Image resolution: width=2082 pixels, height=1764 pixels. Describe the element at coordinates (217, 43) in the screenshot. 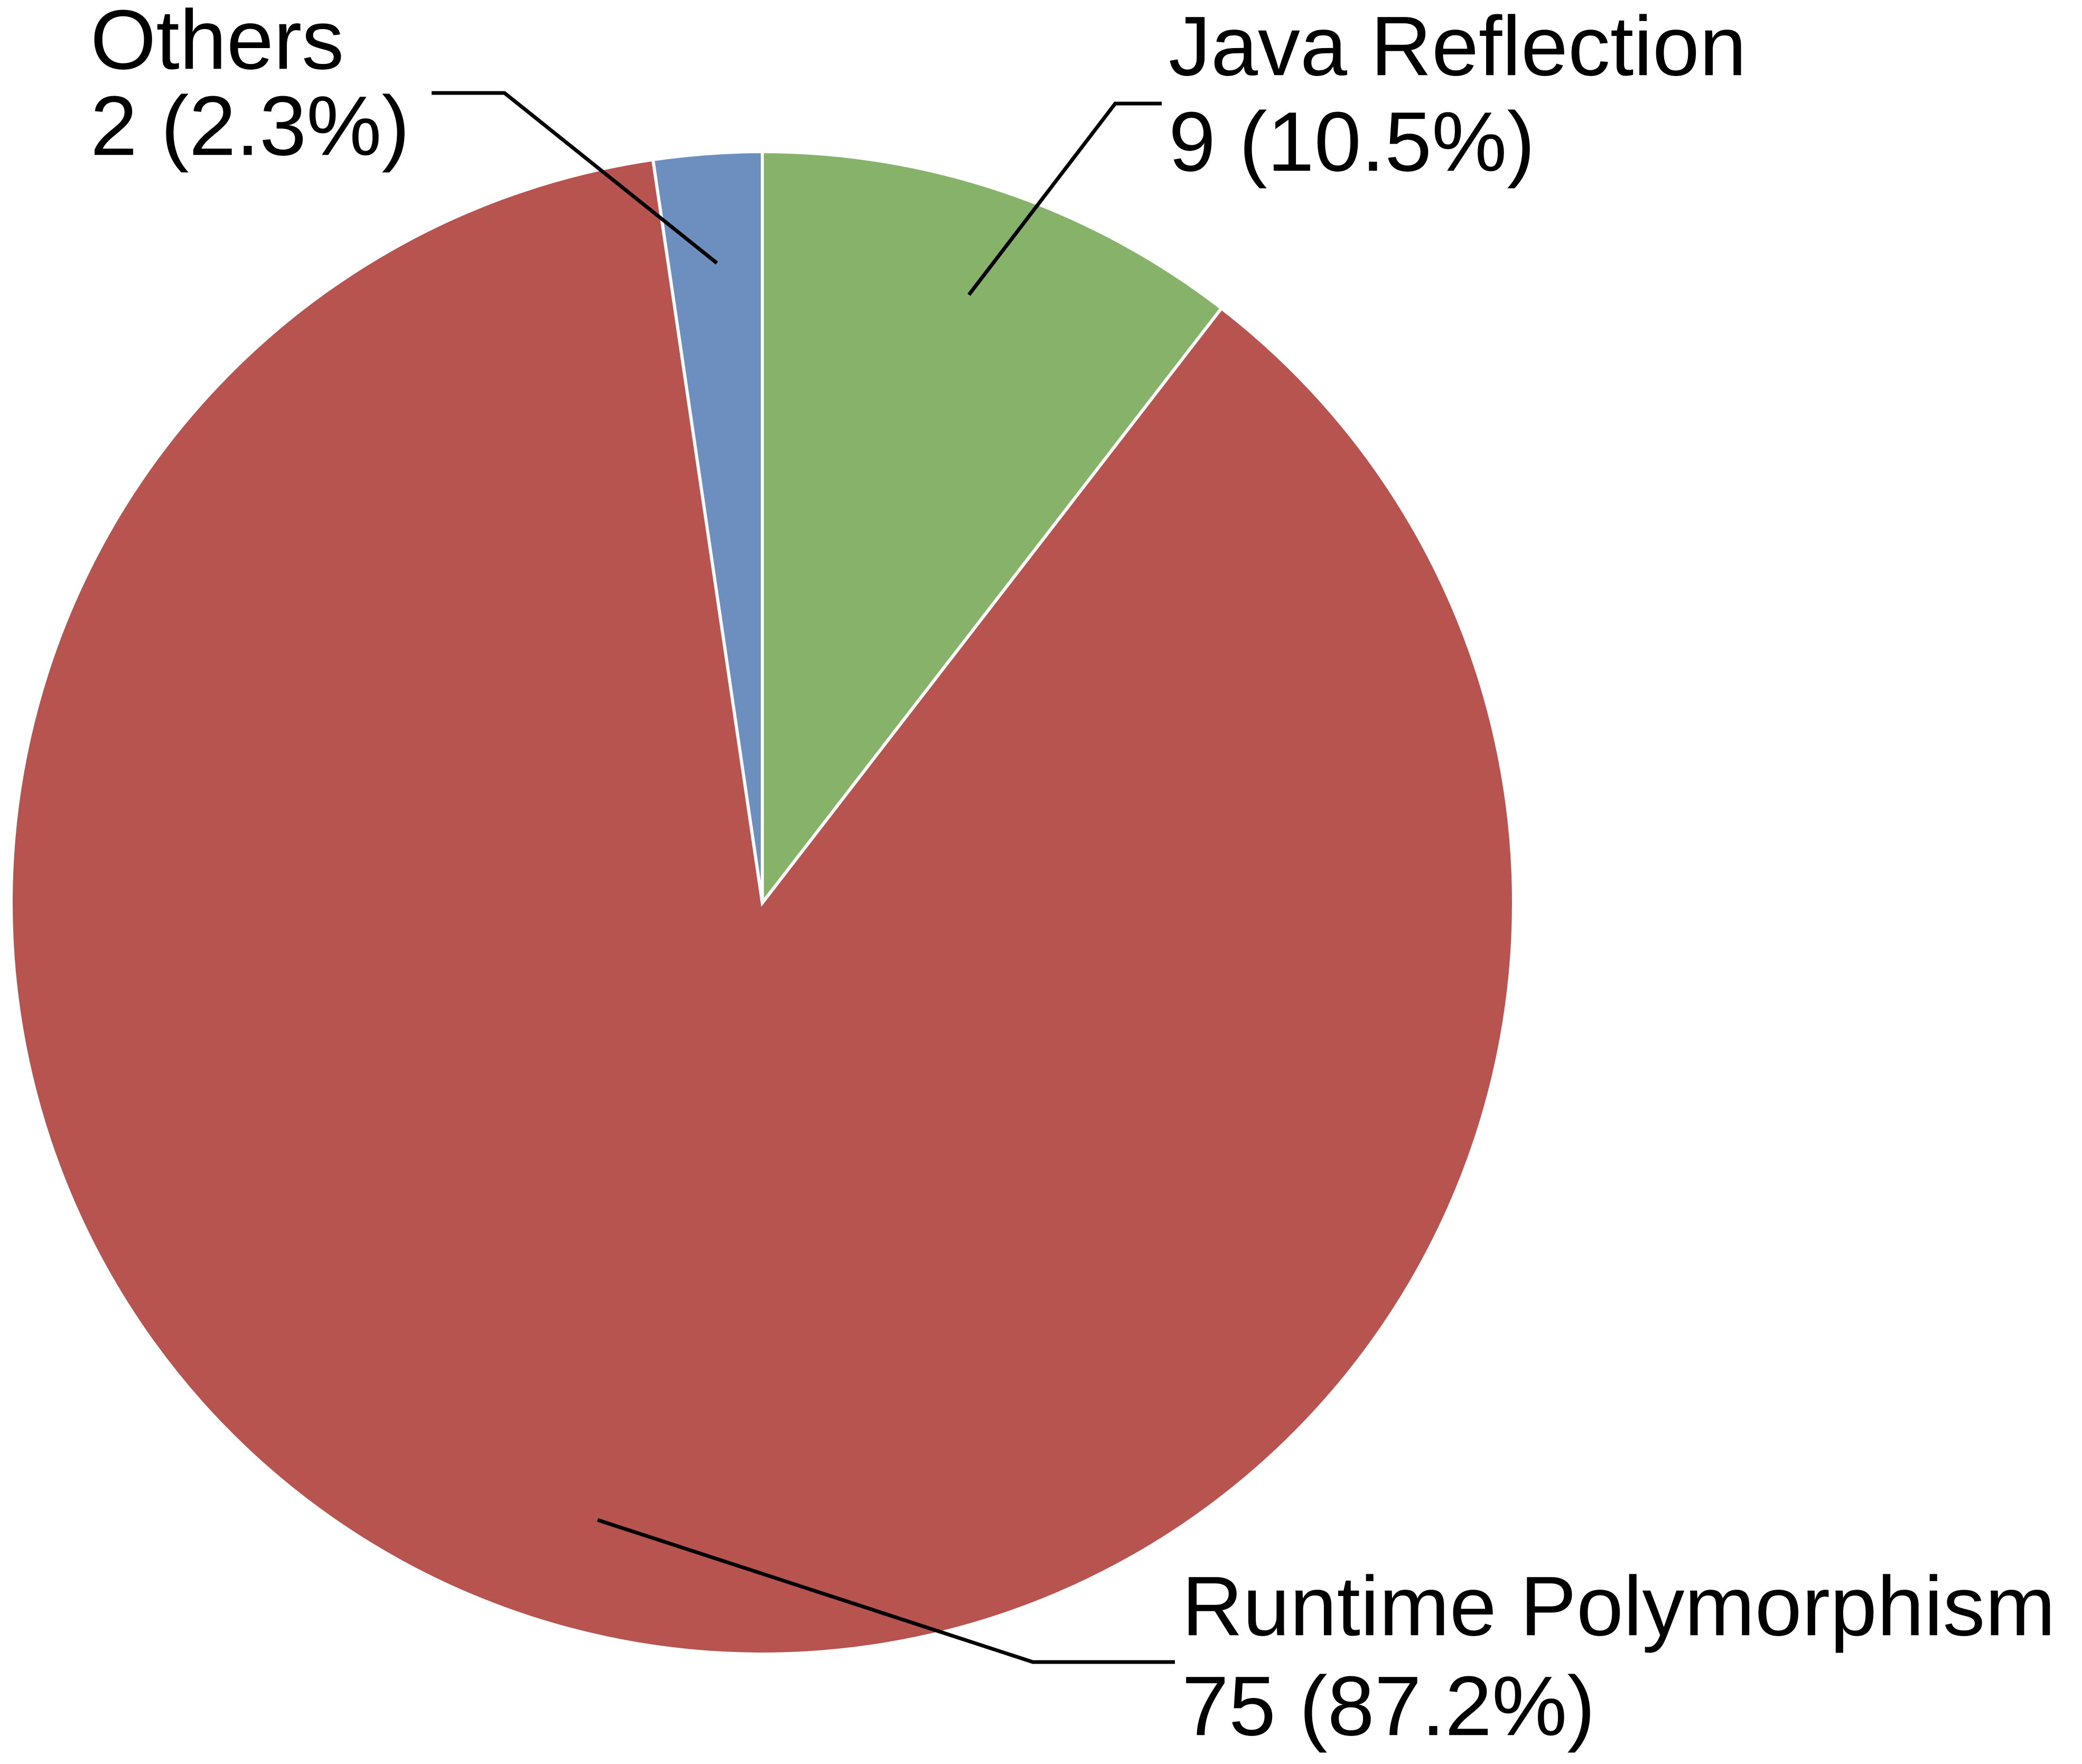

I see `slice-label: Others` at that location.